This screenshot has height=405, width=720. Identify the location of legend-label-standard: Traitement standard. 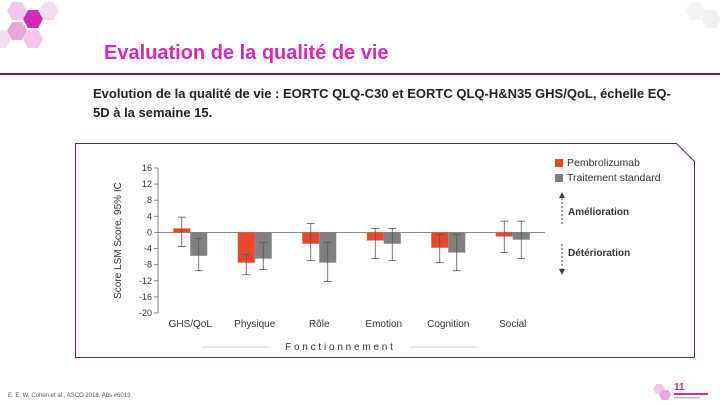
(614, 177).